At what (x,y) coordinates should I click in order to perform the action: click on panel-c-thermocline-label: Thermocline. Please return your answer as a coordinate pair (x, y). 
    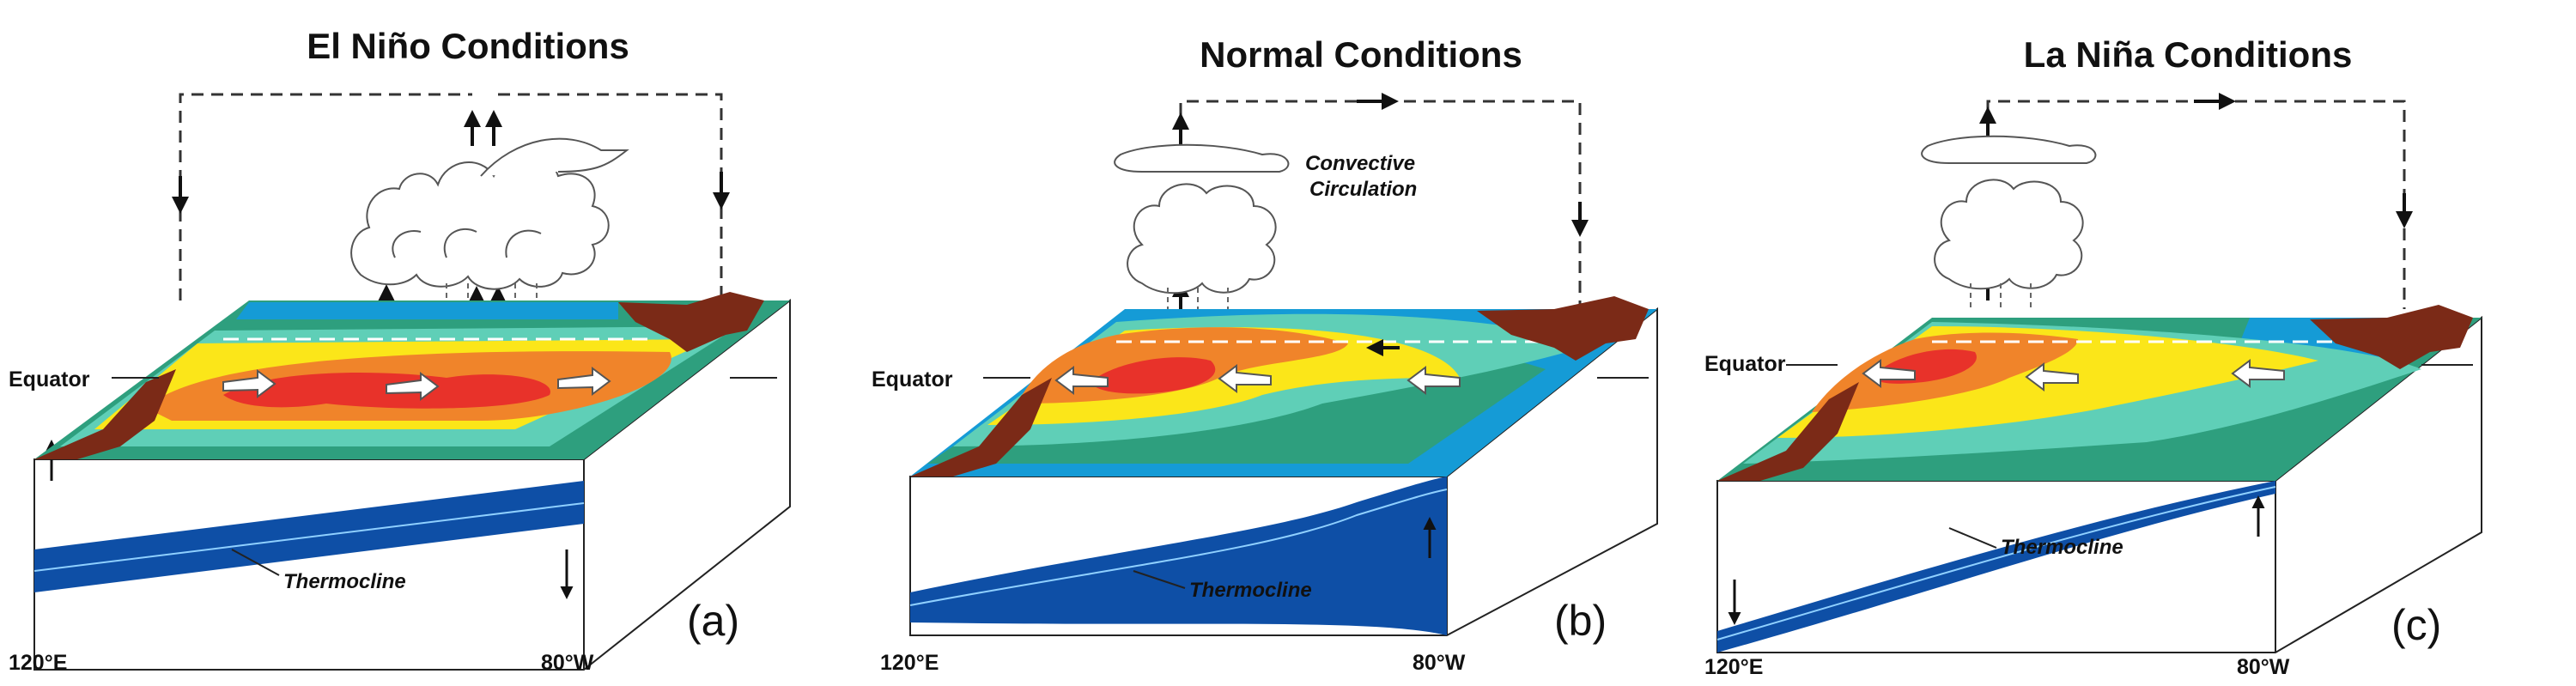
    Looking at the image, I should click on (2062, 547).